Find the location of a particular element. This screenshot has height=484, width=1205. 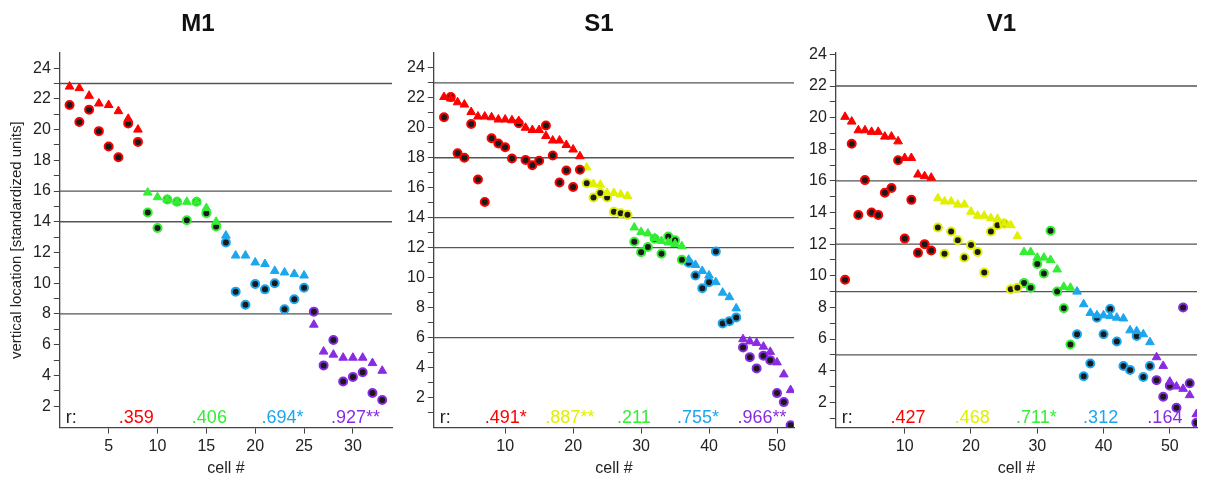

annotation: .468 is located at coordinates (972, 416).